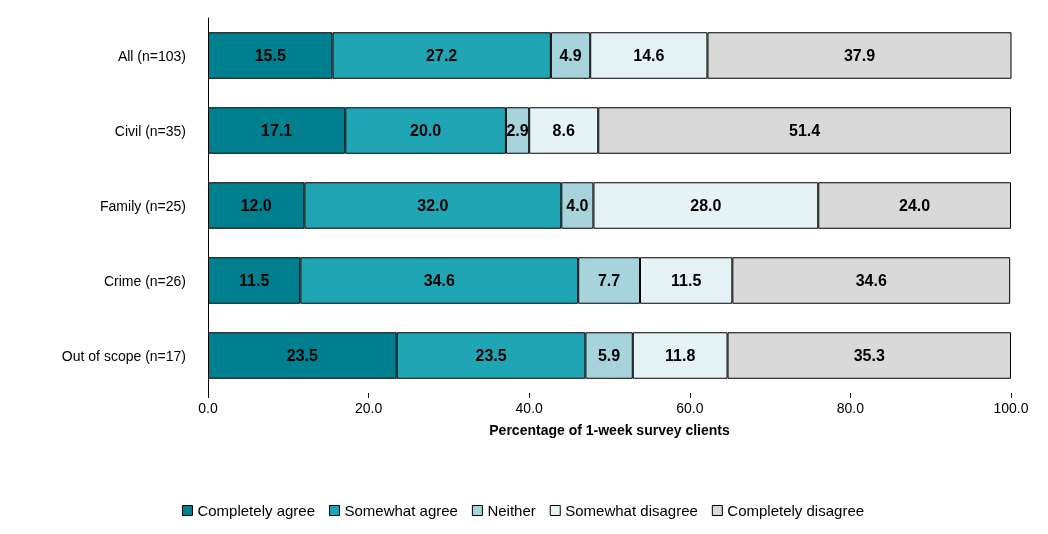 The image size is (1048, 534). I want to click on data-label: 12.0, so click(256, 205).